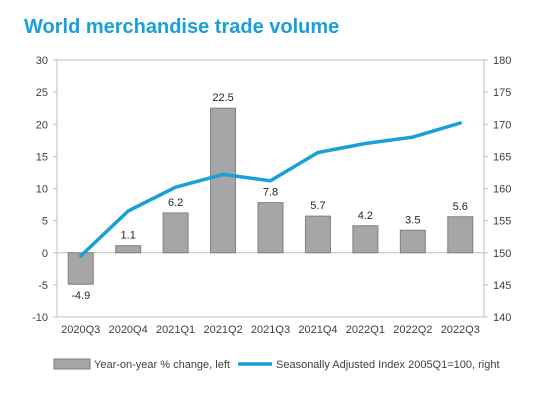 The width and height of the screenshot is (539, 405). Describe the element at coordinates (270, 193) in the screenshot. I see `bar-data-label: 7.8` at that location.